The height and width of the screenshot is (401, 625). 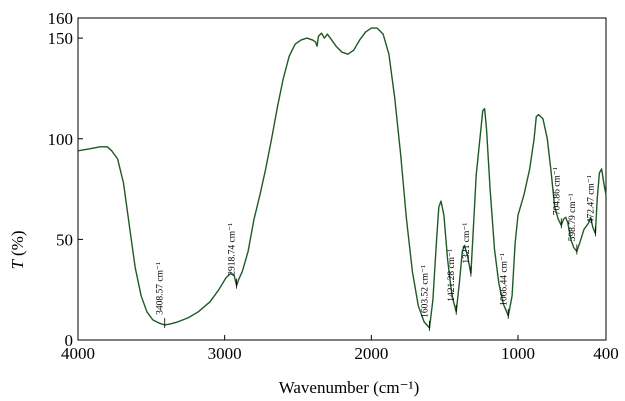 What do you see at coordinates (17, 263) in the screenshot?
I see `y-axis-title-symbol: T` at bounding box center [17, 263].